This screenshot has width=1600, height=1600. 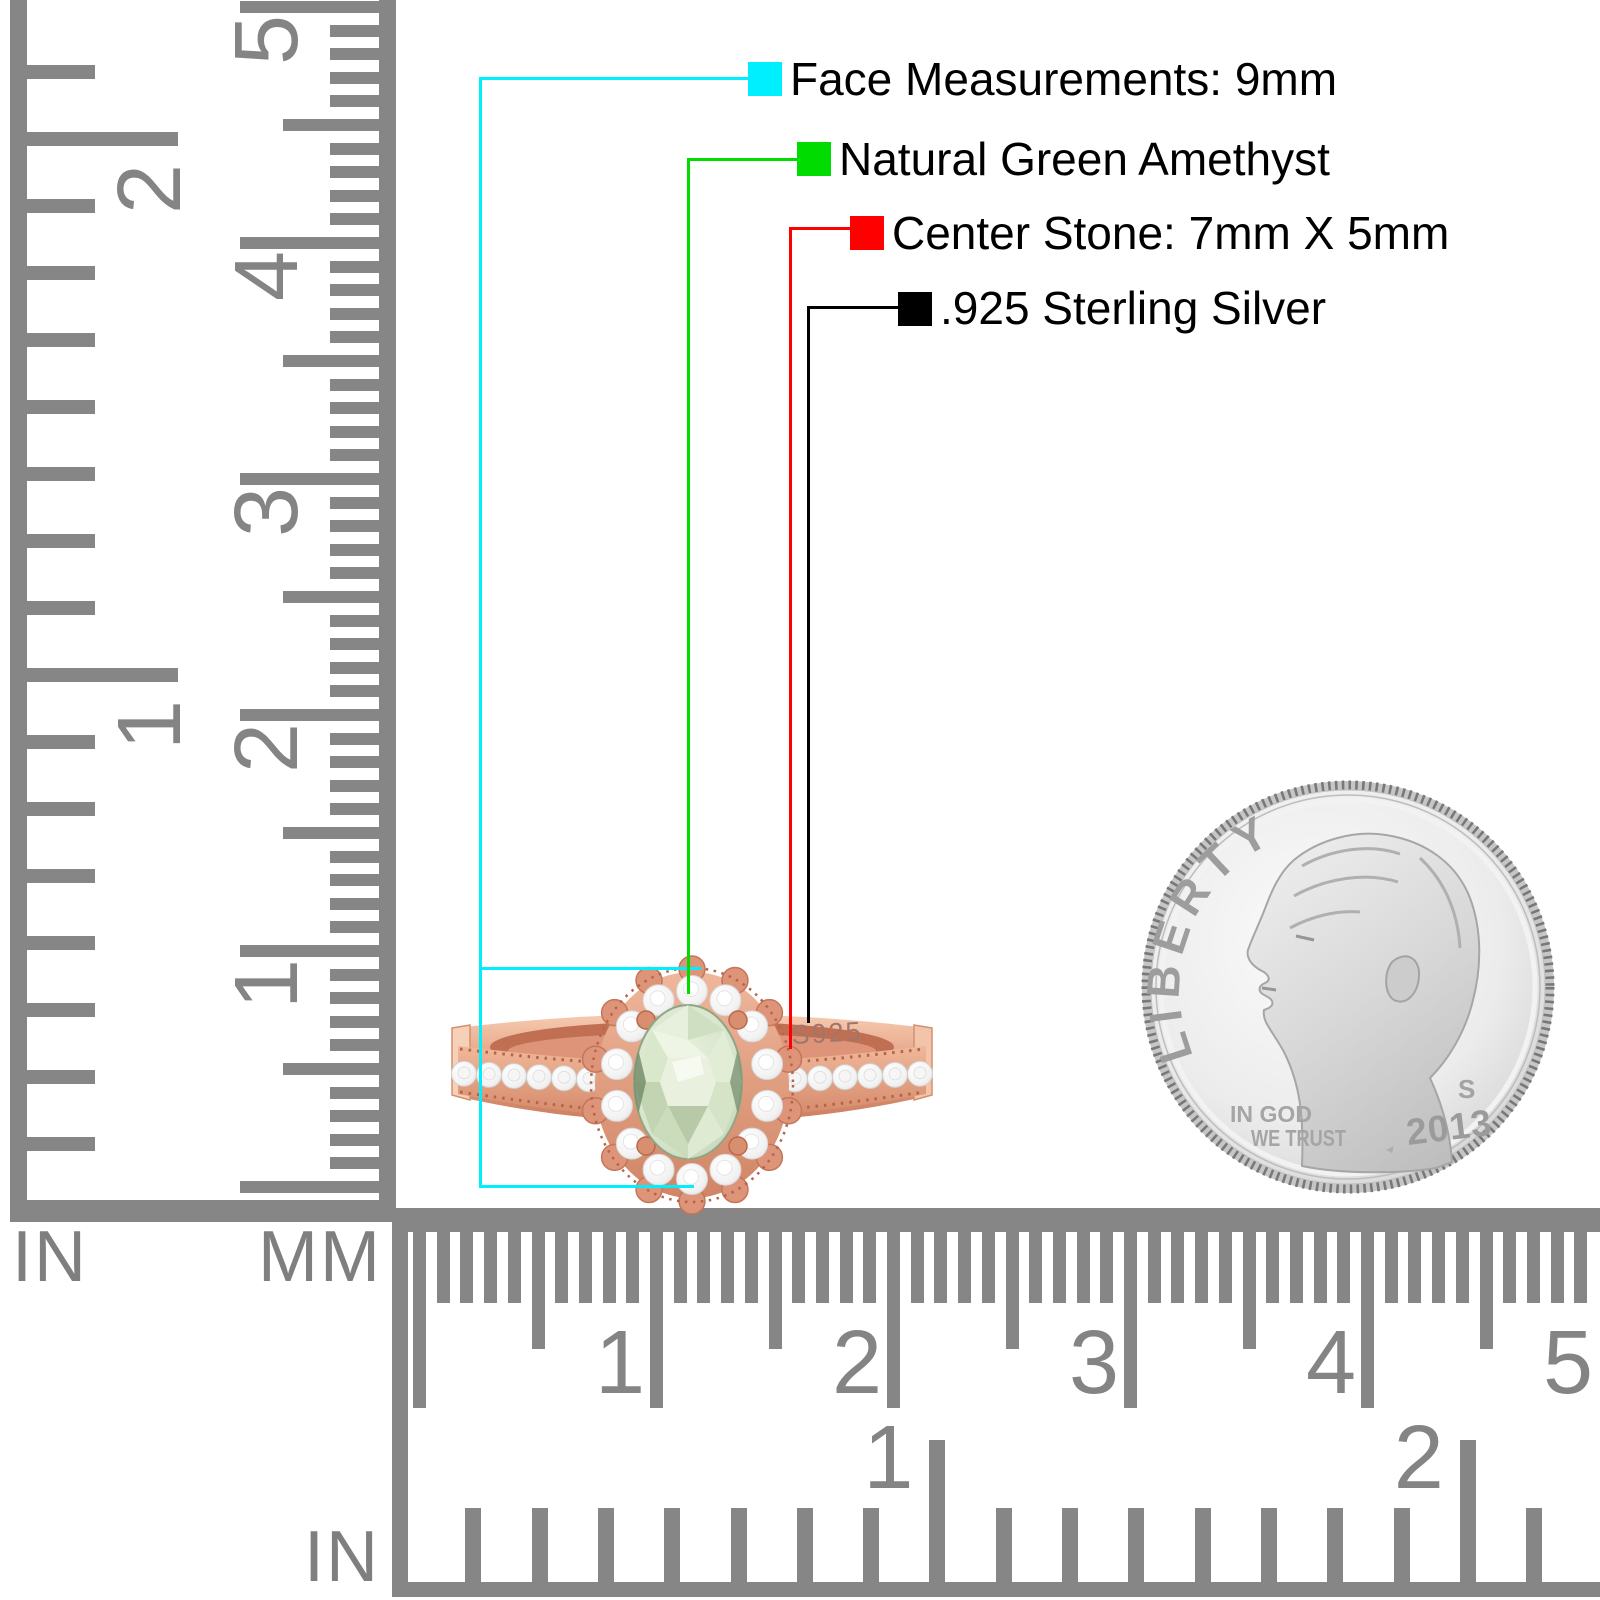 What do you see at coordinates (1390, 1149) in the screenshot?
I see `coin-designer-initials` at bounding box center [1390, 1149].